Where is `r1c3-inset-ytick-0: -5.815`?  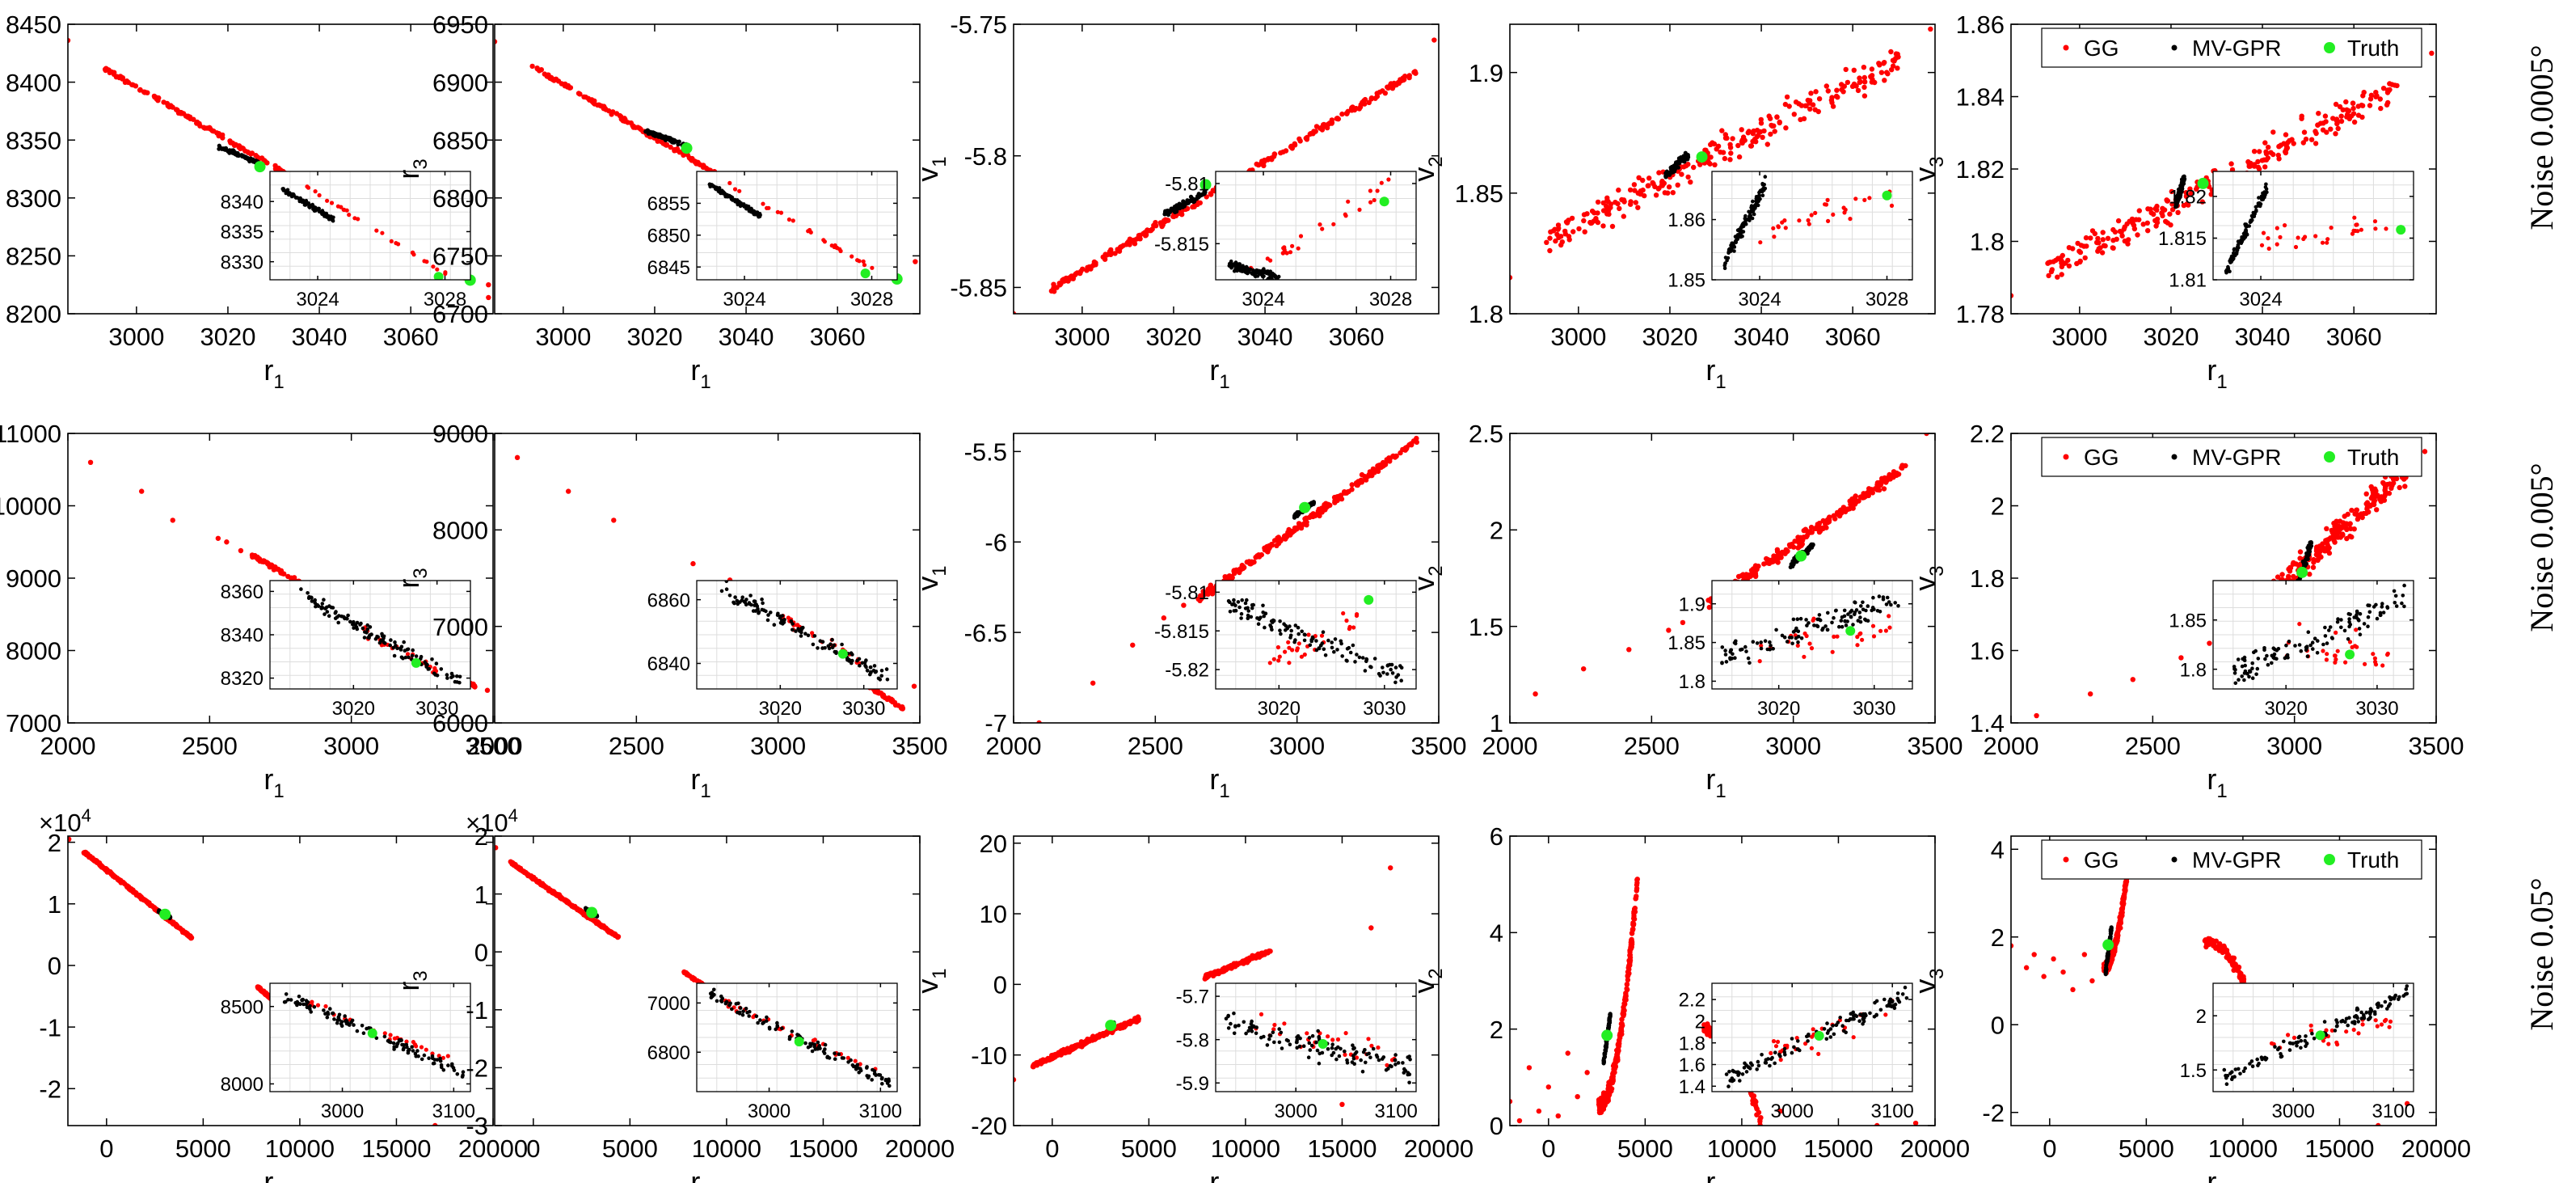
r1c3-inset-ytick-0: -5.815 is located at coordinates (1181, 245).